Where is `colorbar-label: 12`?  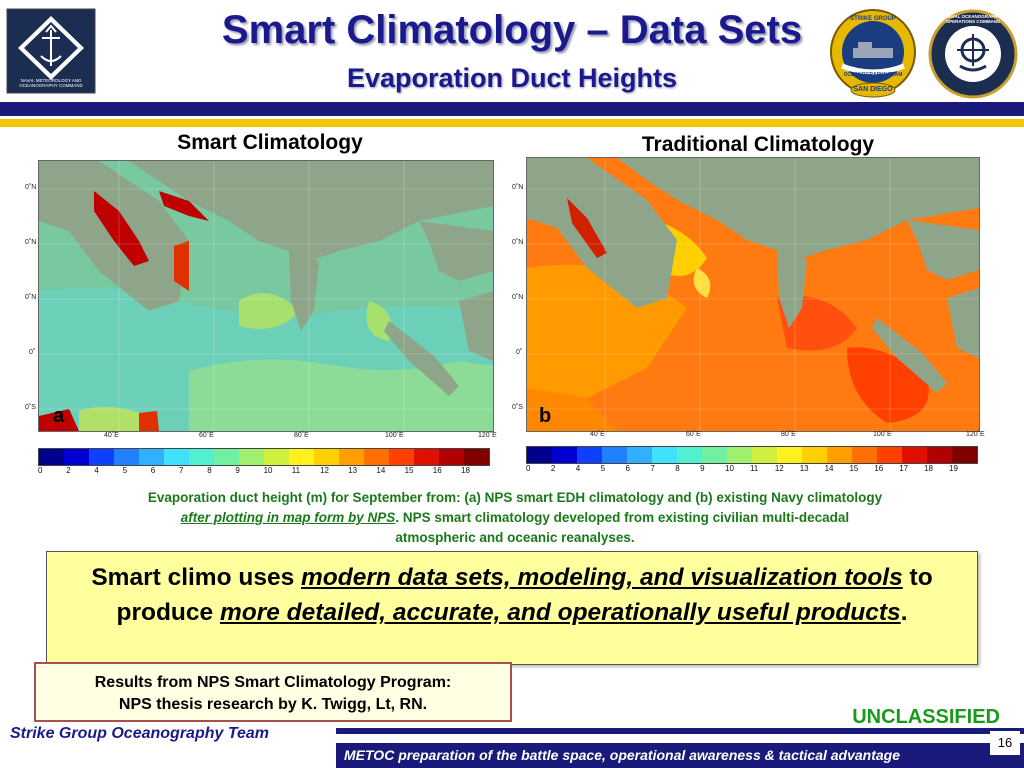 colorbar-label: 12 is located at coordinates (779, 468).